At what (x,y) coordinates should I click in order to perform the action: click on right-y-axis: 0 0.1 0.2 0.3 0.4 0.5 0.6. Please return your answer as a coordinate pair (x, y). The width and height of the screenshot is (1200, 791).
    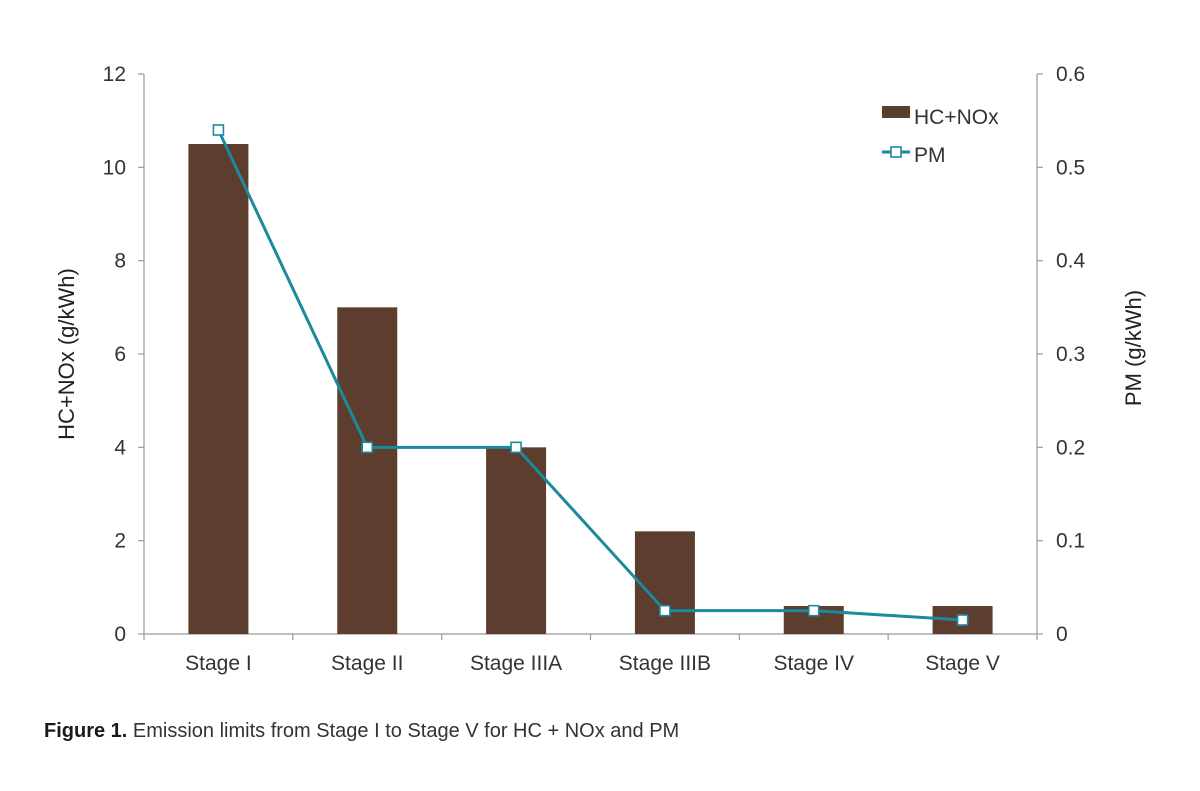
    Looking at the image, I should click on (1061, 354).